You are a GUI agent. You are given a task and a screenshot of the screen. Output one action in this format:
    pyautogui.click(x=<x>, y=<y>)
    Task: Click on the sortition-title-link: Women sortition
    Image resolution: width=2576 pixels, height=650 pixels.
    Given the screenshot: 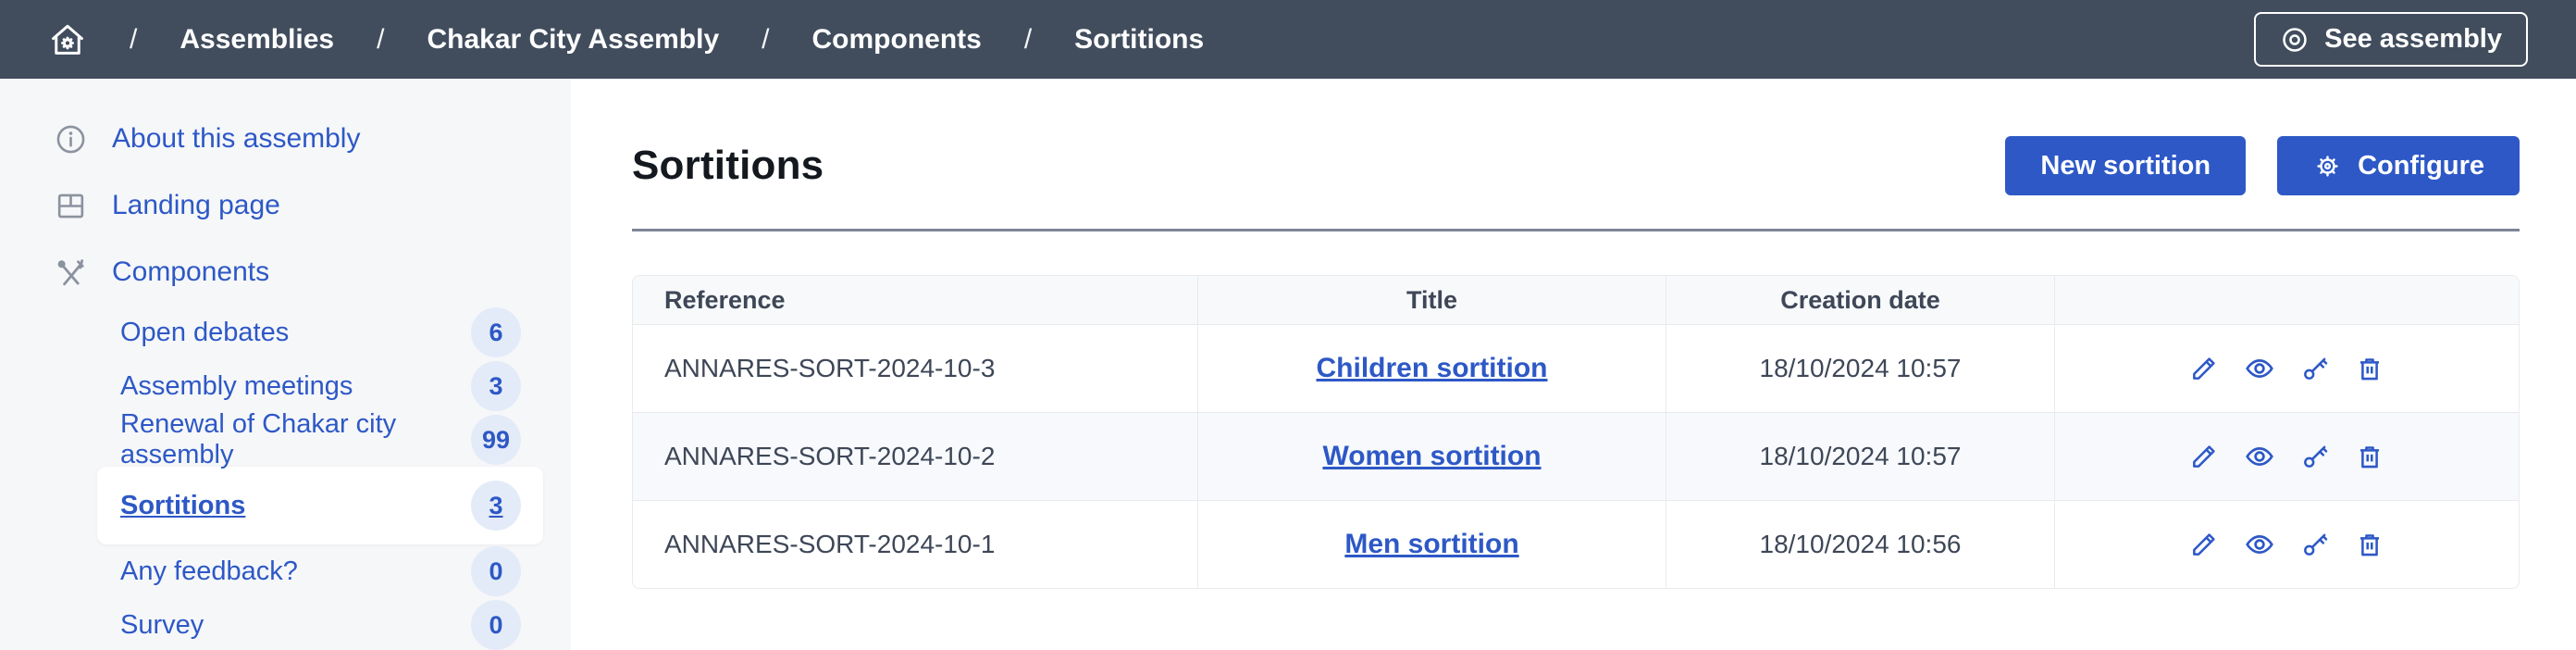 What is the action you would take?
    pyautogui.click(x=1432, y=456)
    